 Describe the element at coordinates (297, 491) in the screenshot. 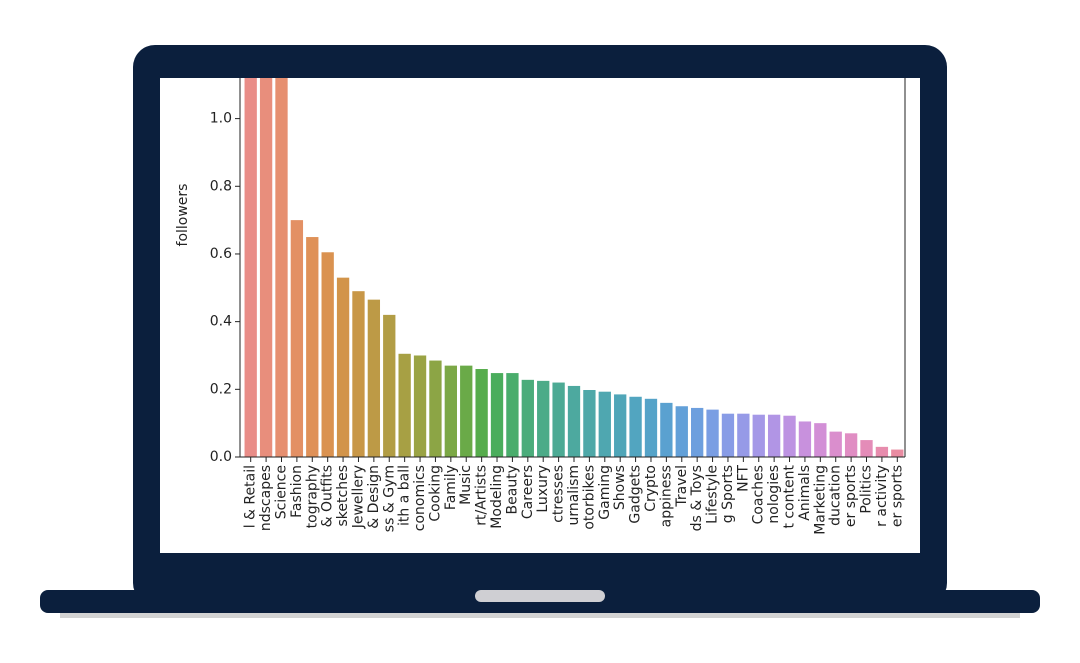

I see `x-tick-label: Fashion` at that location.